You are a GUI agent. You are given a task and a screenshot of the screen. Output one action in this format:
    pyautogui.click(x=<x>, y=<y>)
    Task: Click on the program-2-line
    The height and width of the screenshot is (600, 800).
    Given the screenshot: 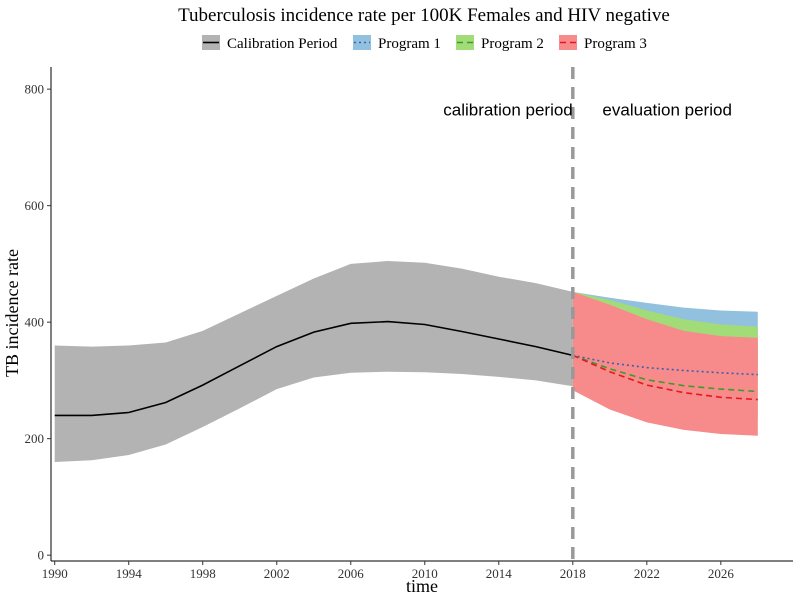 What is the action you would take?
    pyautogui.click(x=665, y=373)
    